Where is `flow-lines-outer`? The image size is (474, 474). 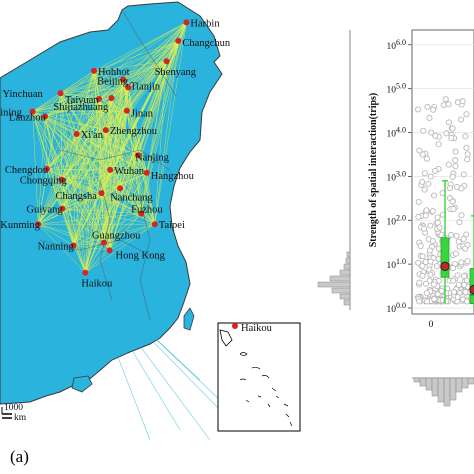 flow-lines-outer is located at coordinates (158, 356).